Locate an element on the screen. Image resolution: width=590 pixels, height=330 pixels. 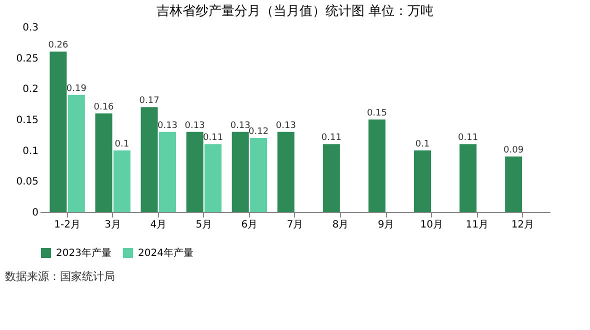
y-tick-label: 0.15 is located at coordinates (27, 120).